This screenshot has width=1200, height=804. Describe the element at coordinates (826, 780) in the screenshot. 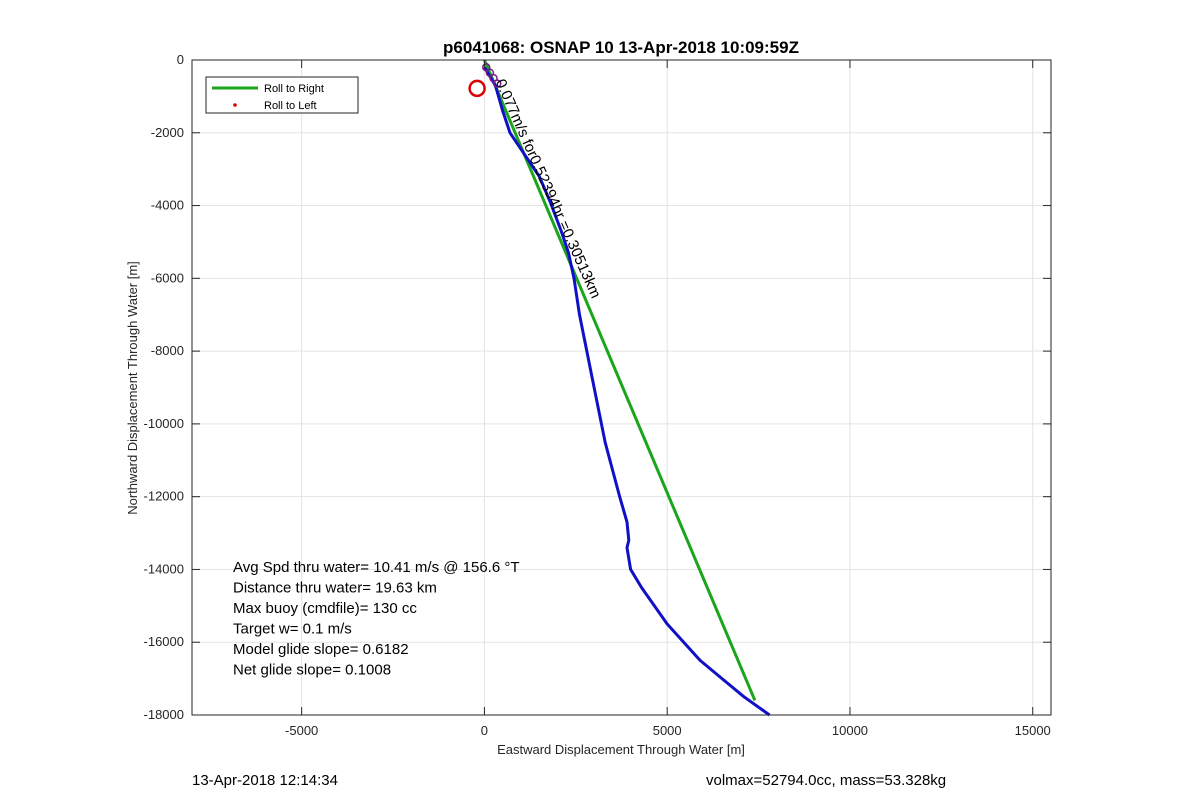

I see `footer-volmax-mass: volmax=52794.0cc, mass=53.328kg` at that location.